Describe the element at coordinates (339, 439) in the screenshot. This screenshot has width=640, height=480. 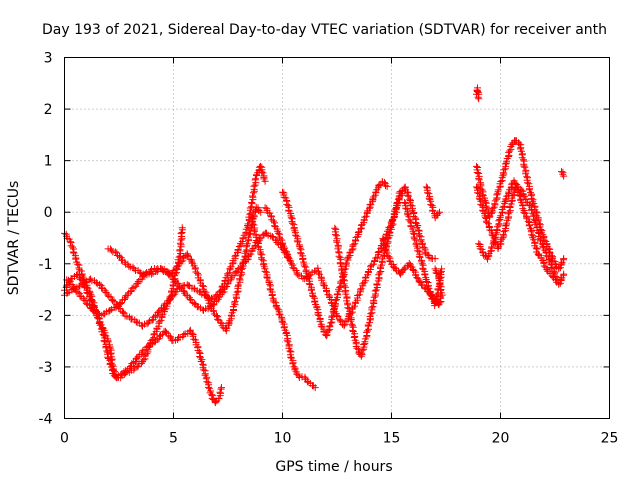
I see `x-tick-labels: 0 5 10 15 20 25` at that location.